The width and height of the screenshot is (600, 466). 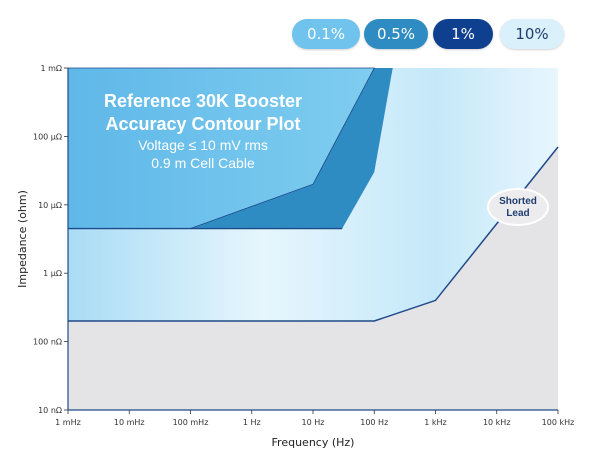 I want to click on x-tick-label-0: 1 mHz, so click(x=68, y=422).